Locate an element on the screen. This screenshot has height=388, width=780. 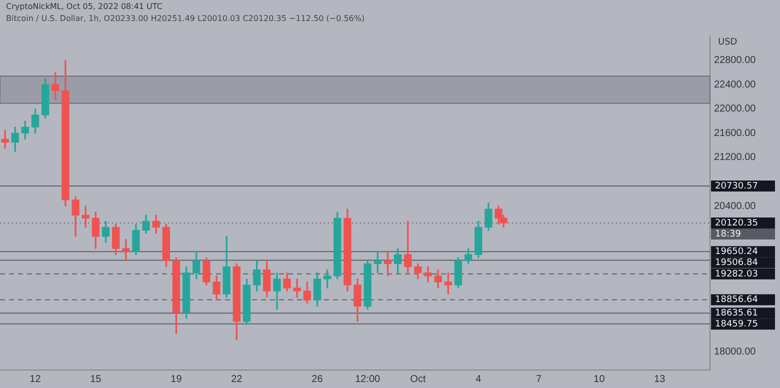
x-tick-label: 26 is located at coordinates (318, 379).